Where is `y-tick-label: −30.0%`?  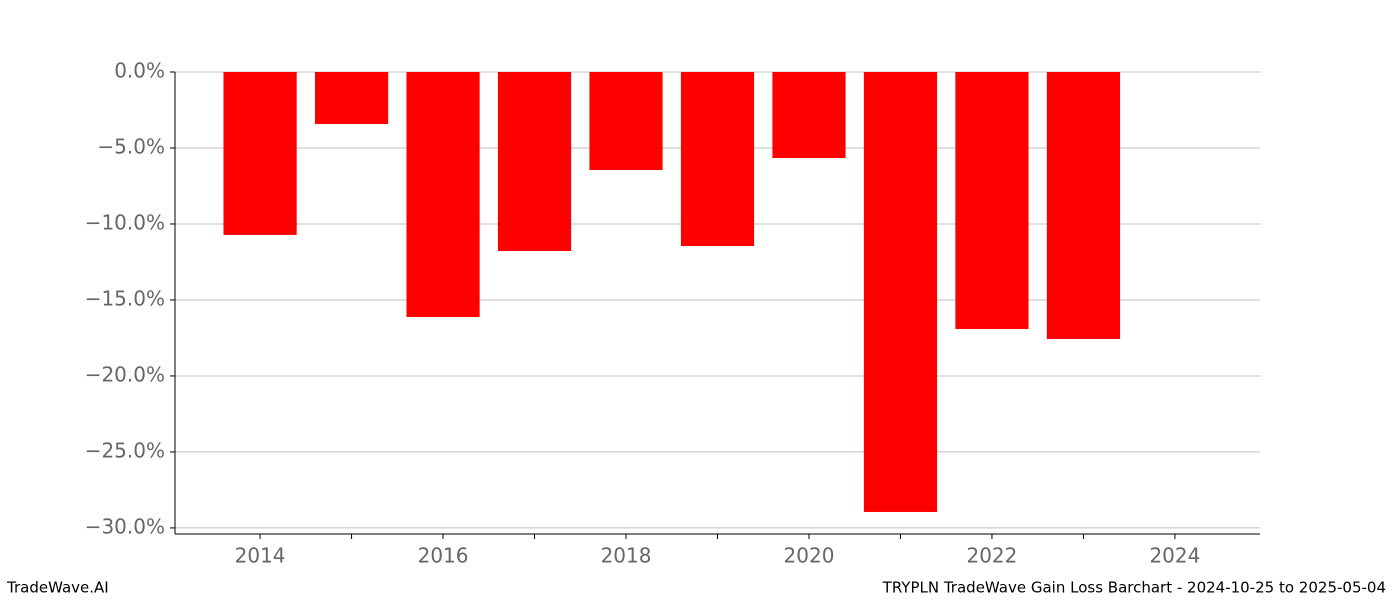
y-tick-label: −30.0% is located at coordinates (125, 526).